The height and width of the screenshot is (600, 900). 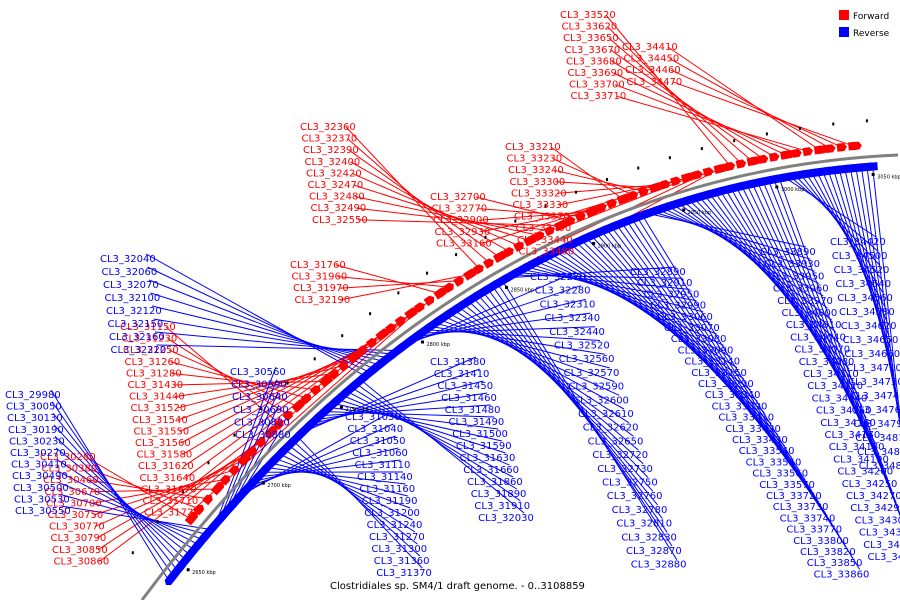 I want to click on forward-gene-label: CL3_32190, so click(x=323, y=300).